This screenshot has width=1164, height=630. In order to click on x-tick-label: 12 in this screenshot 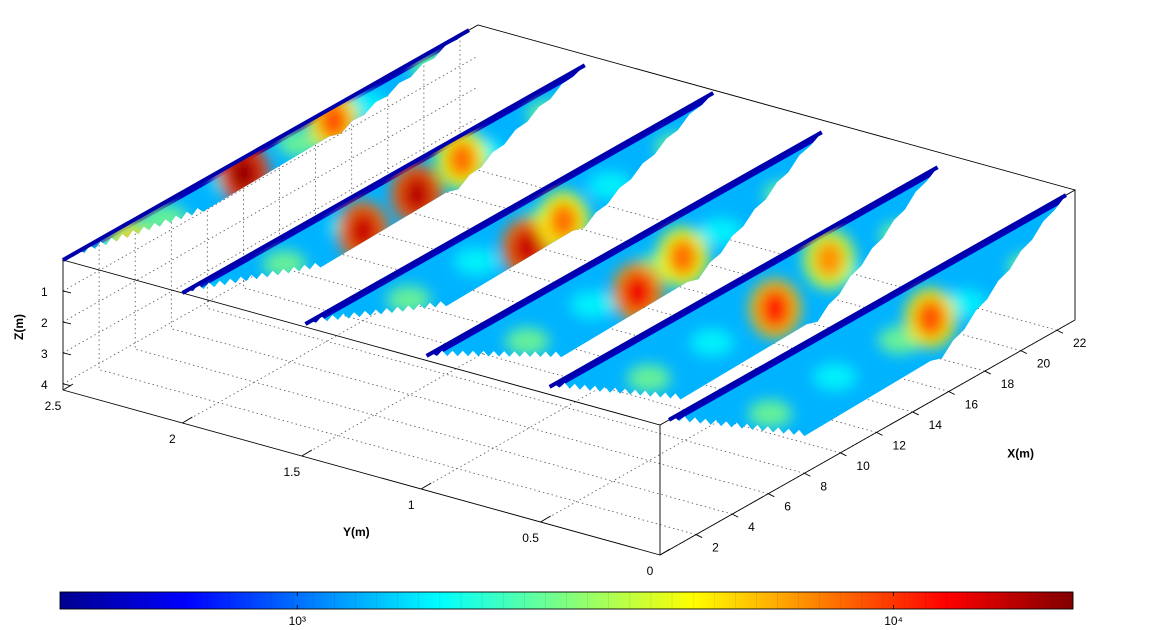, I will do `click(900, 445)`.